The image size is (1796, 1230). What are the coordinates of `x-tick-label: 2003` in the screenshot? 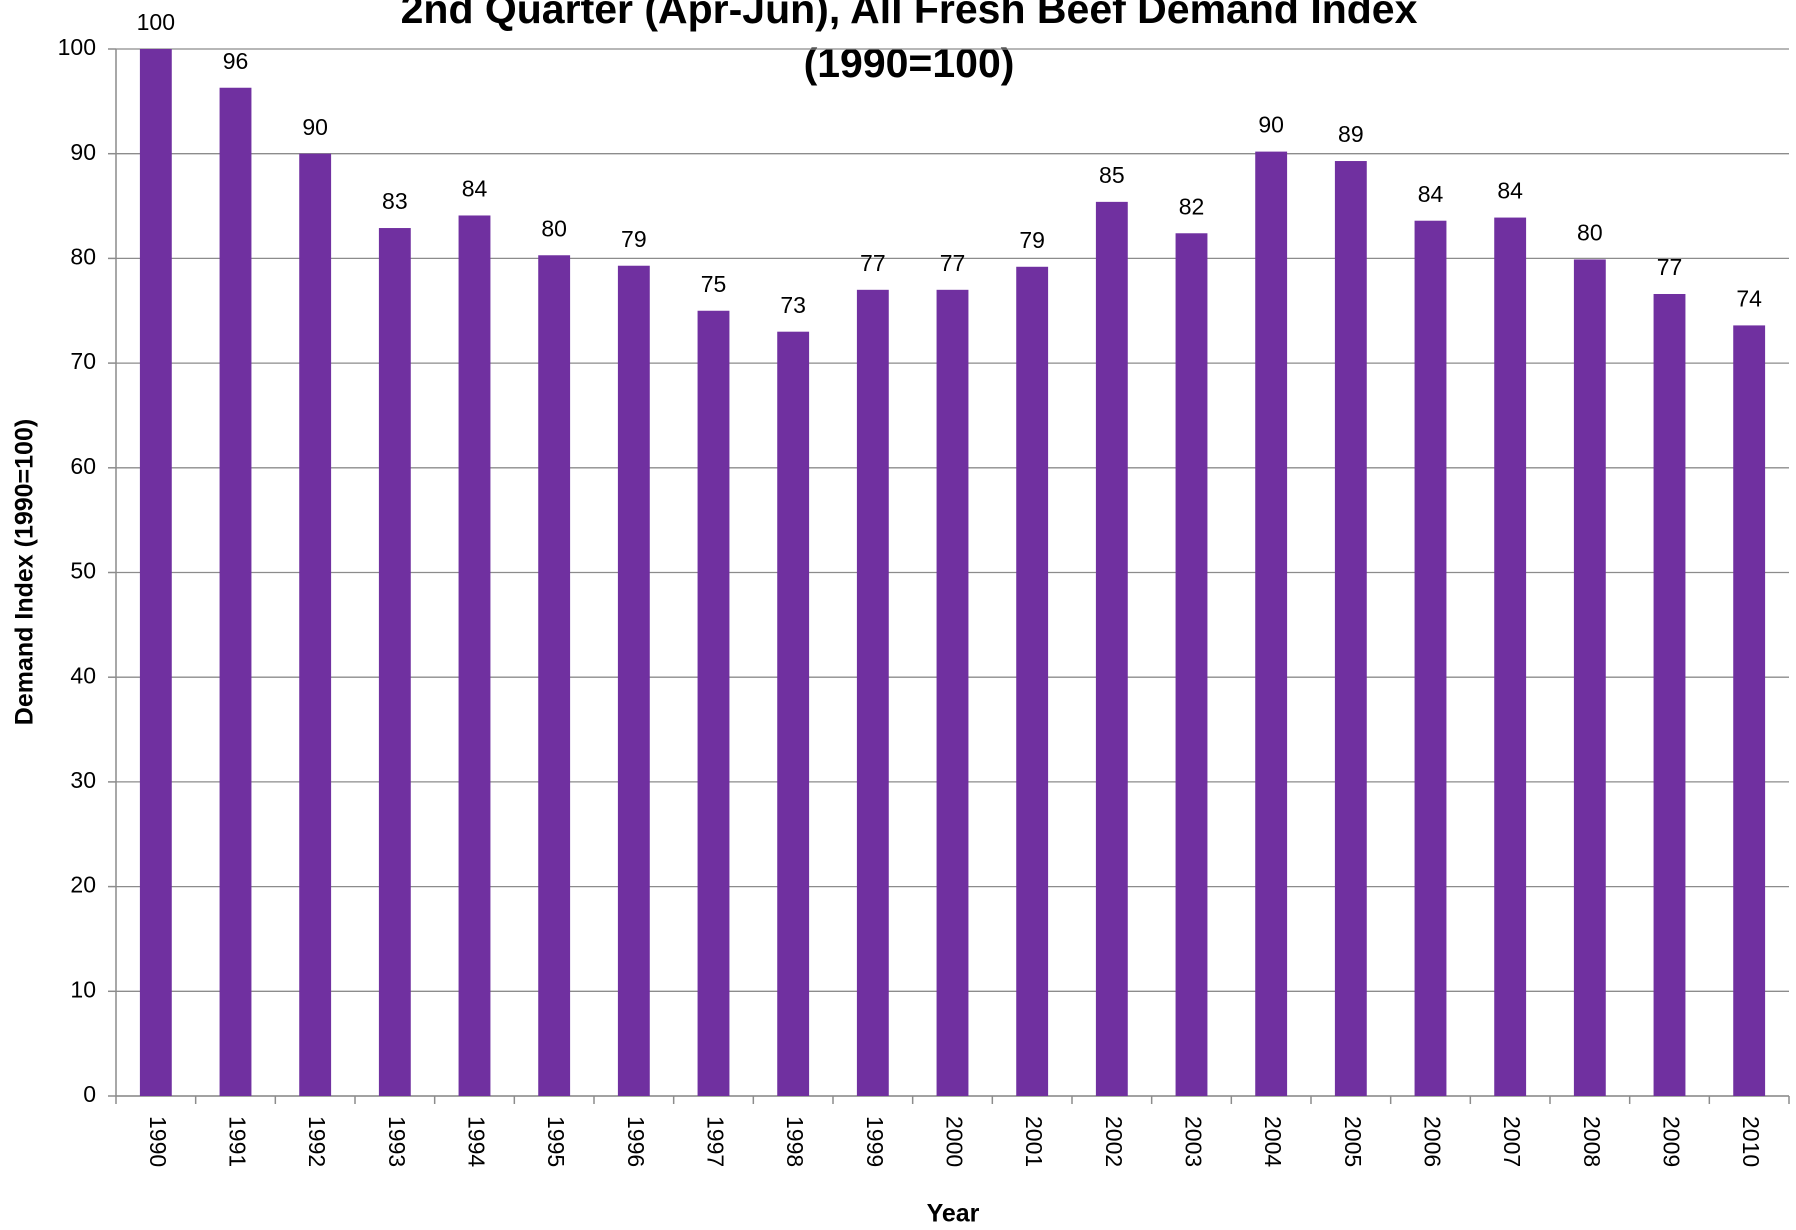 It's located at (1193, 1141).